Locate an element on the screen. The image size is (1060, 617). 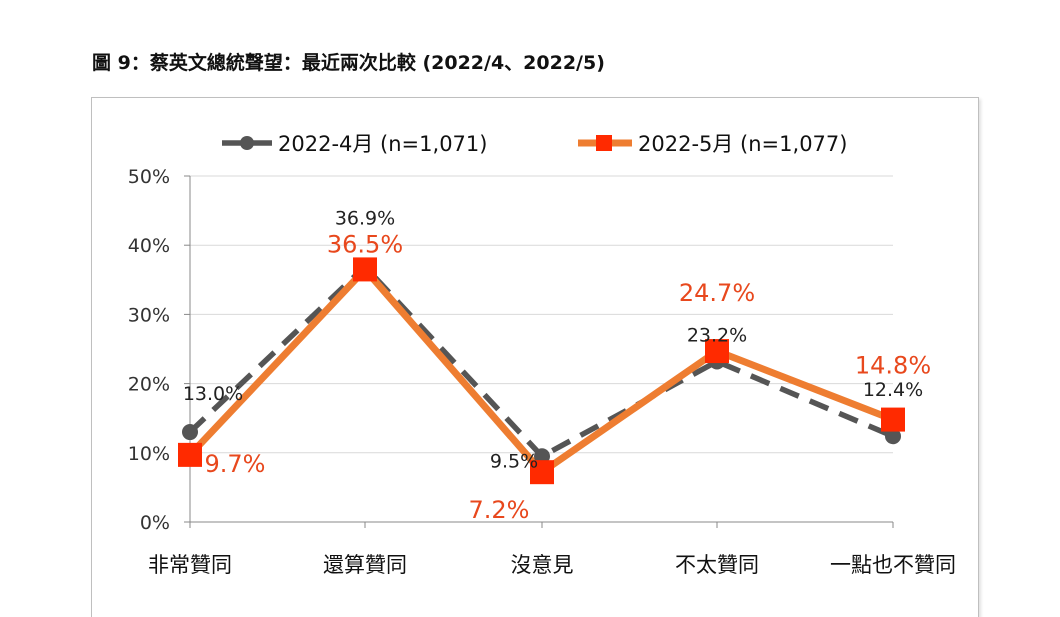
y-tick-label: 0% is located at coordinates (155, 523).